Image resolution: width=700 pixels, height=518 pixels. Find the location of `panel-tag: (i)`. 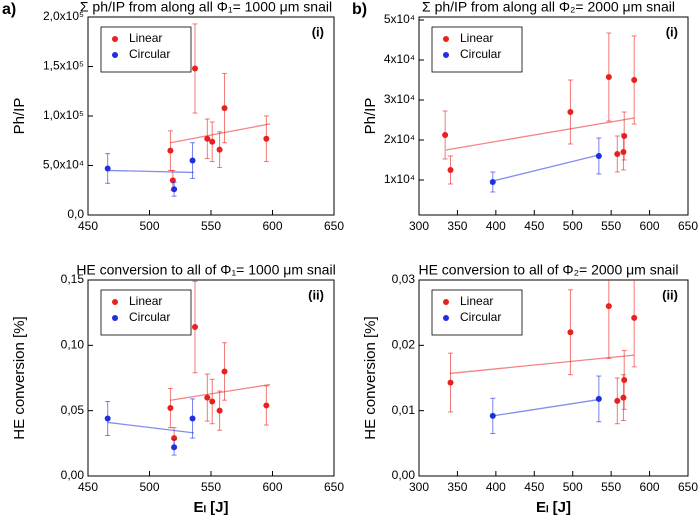

panel-tag: (i) is located at coordinates (318, 31).